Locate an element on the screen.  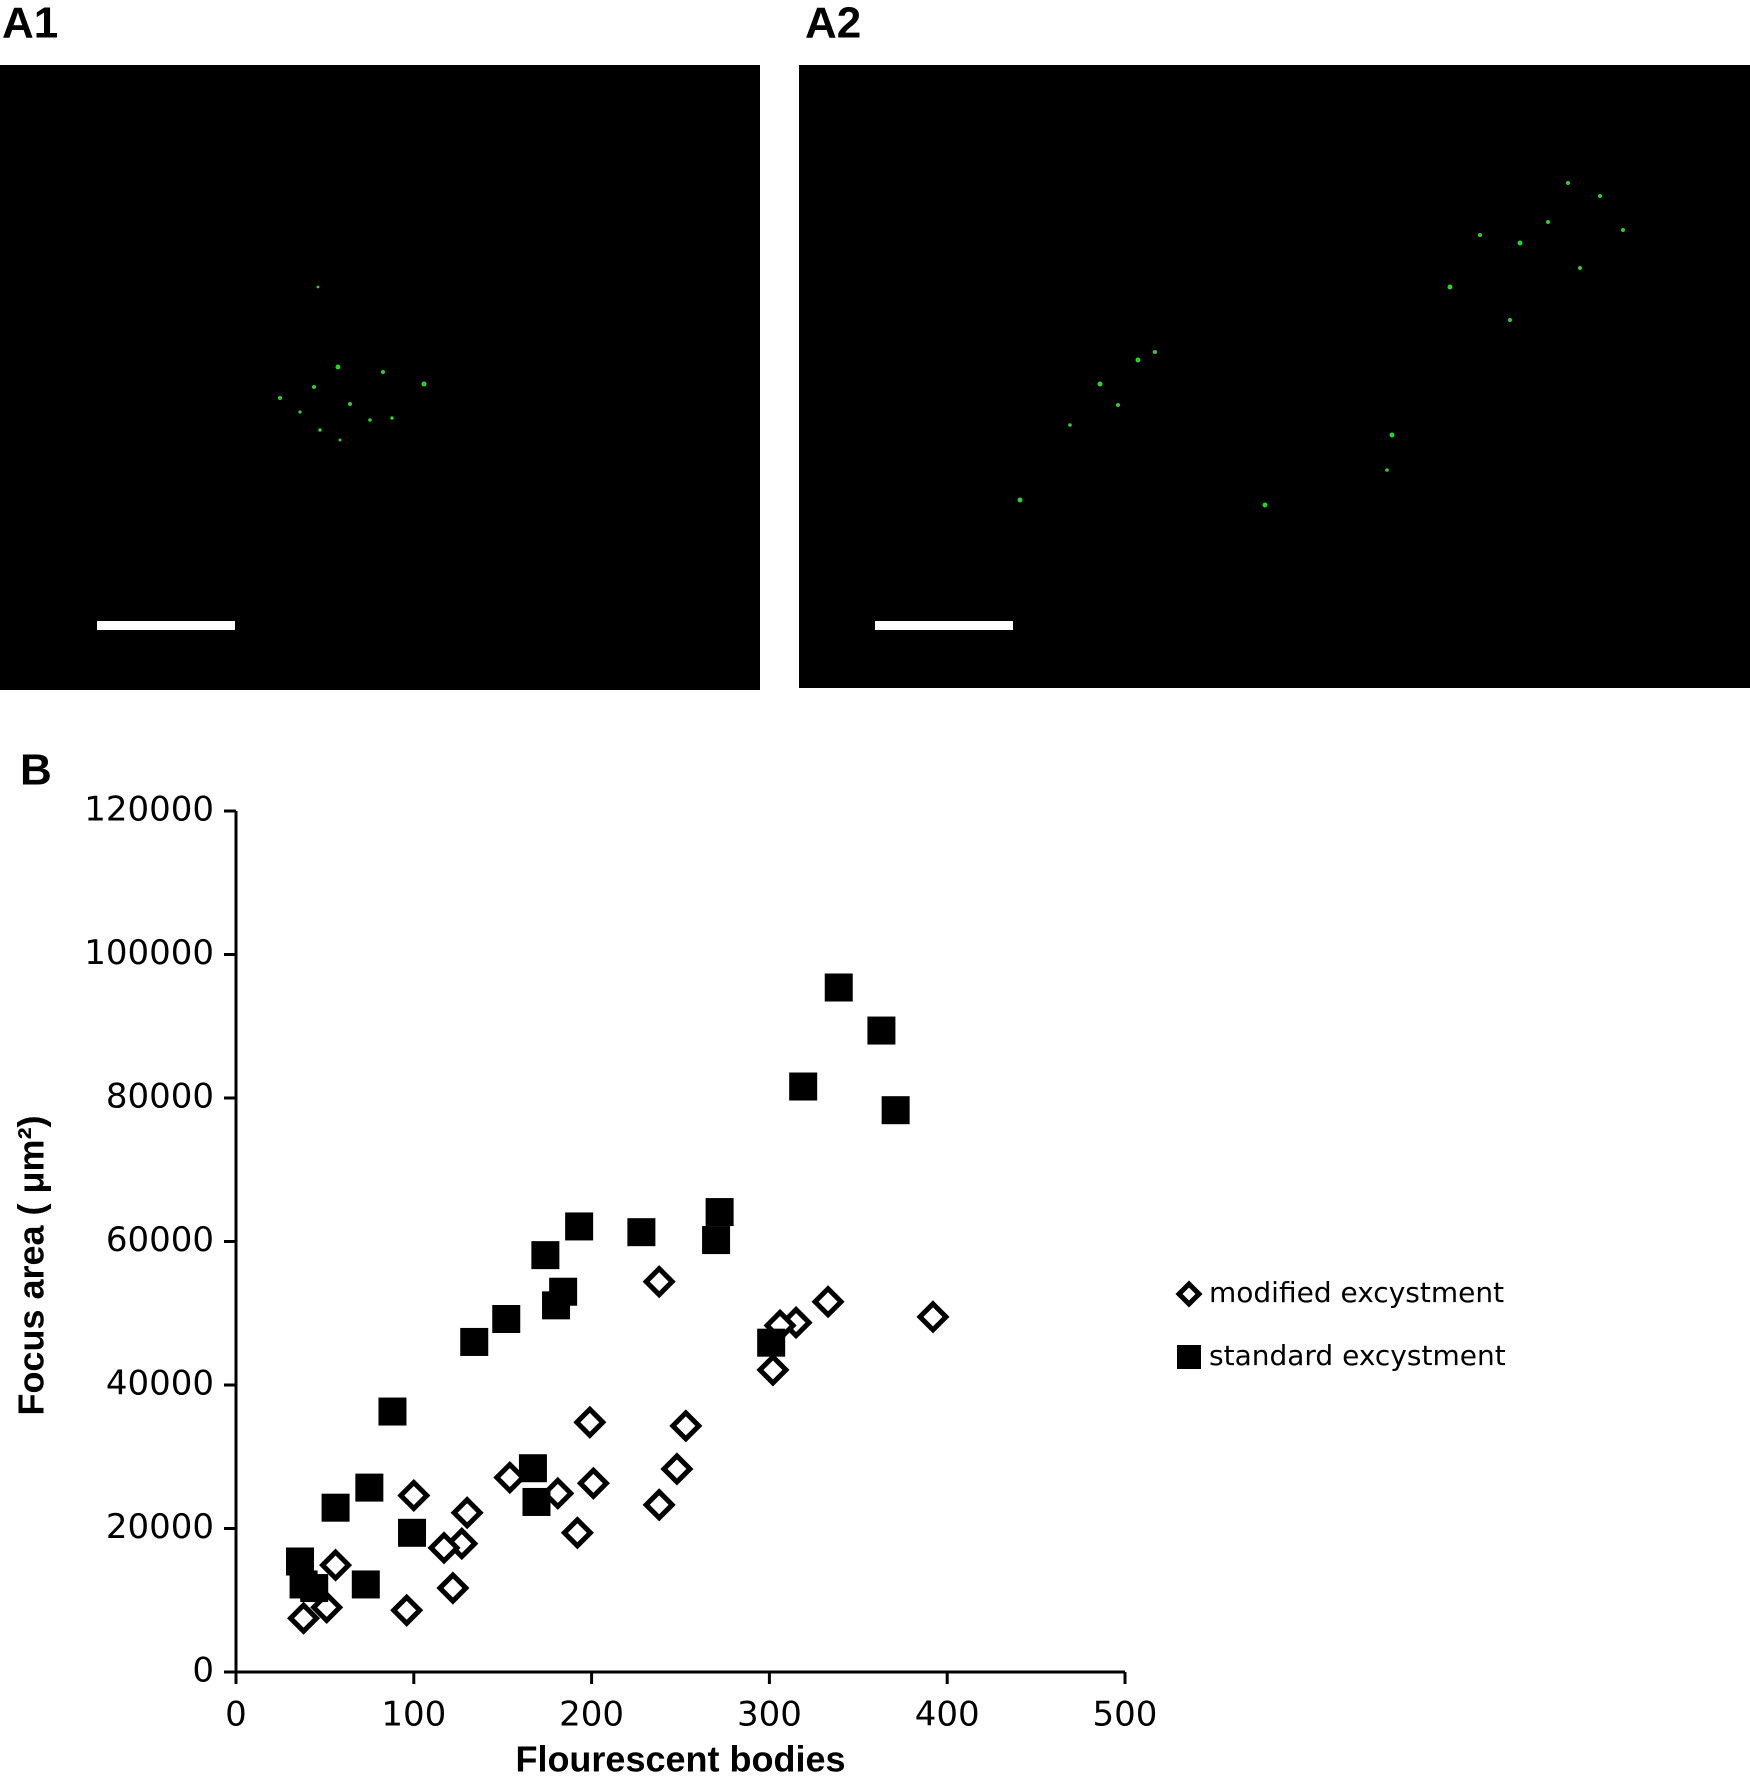
x-tick-label: 500 is located at coordinates (1125, 1715).